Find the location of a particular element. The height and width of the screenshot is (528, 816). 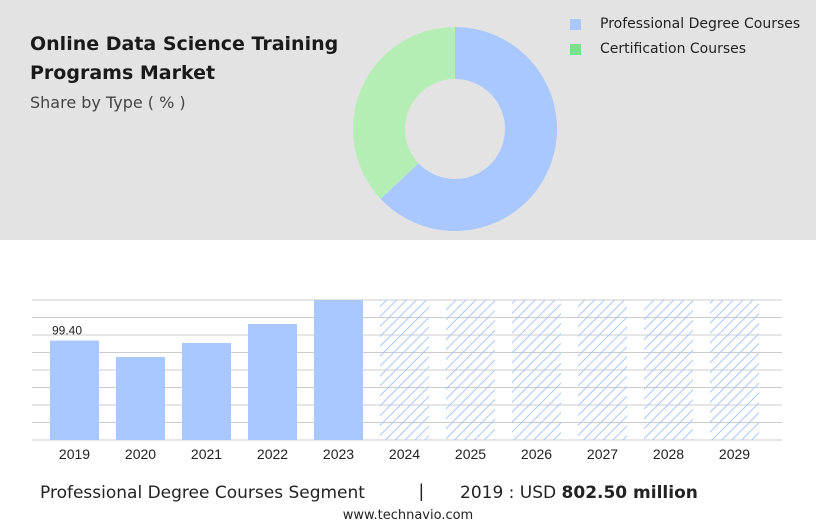

donut-slice-certification is located at coordinates (404, 113).